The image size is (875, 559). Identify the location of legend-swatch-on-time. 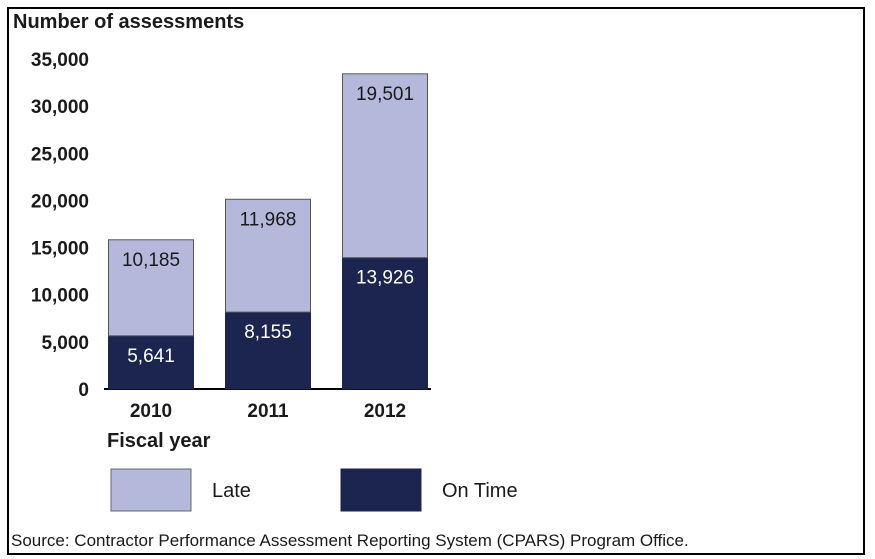
(381, 490).